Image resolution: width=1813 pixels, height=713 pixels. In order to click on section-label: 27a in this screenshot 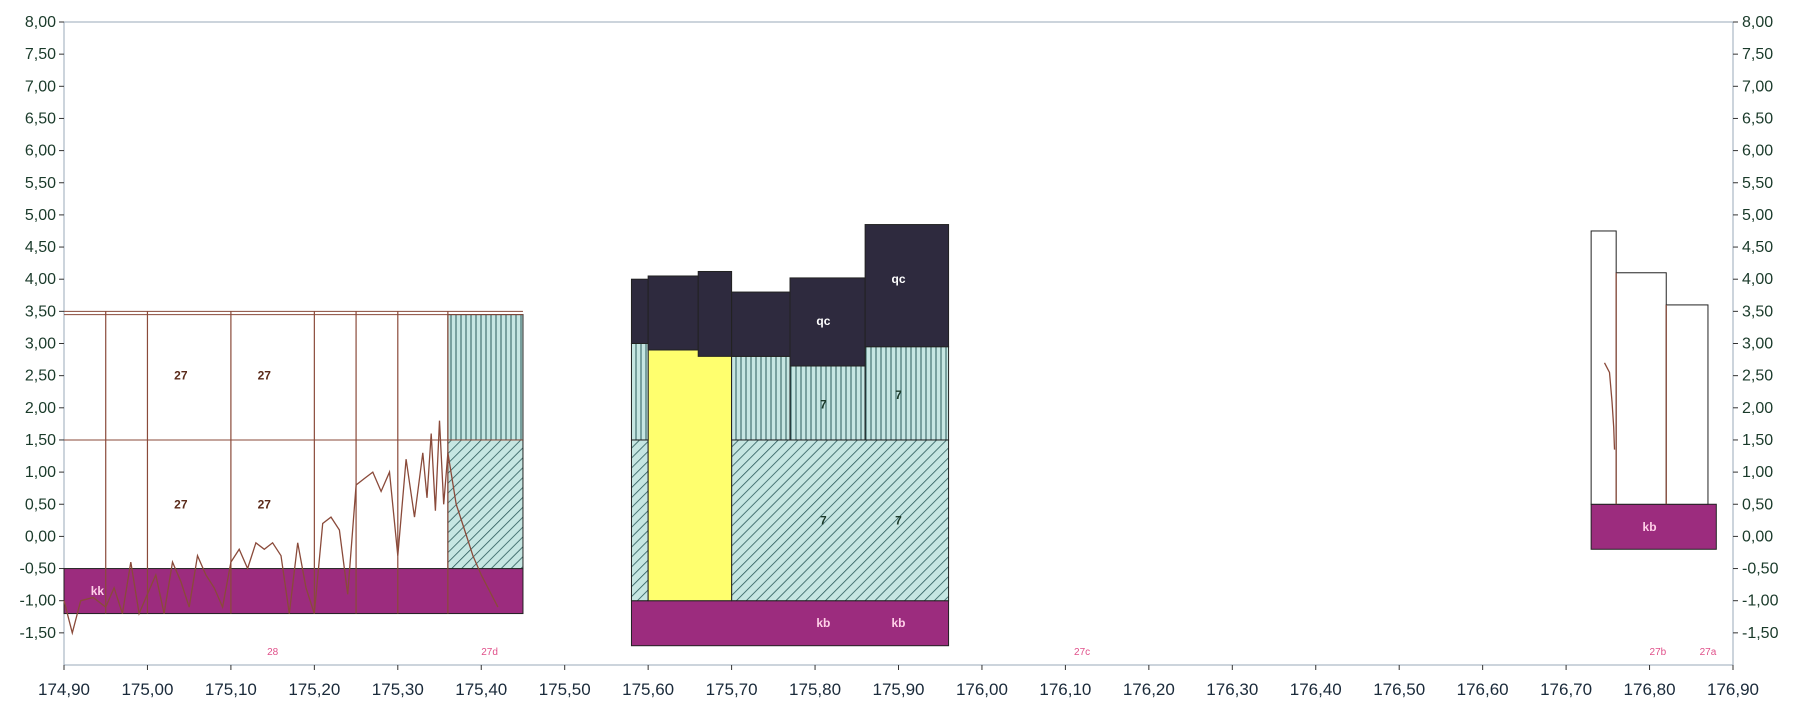, I will do `click(1708, 652)`.